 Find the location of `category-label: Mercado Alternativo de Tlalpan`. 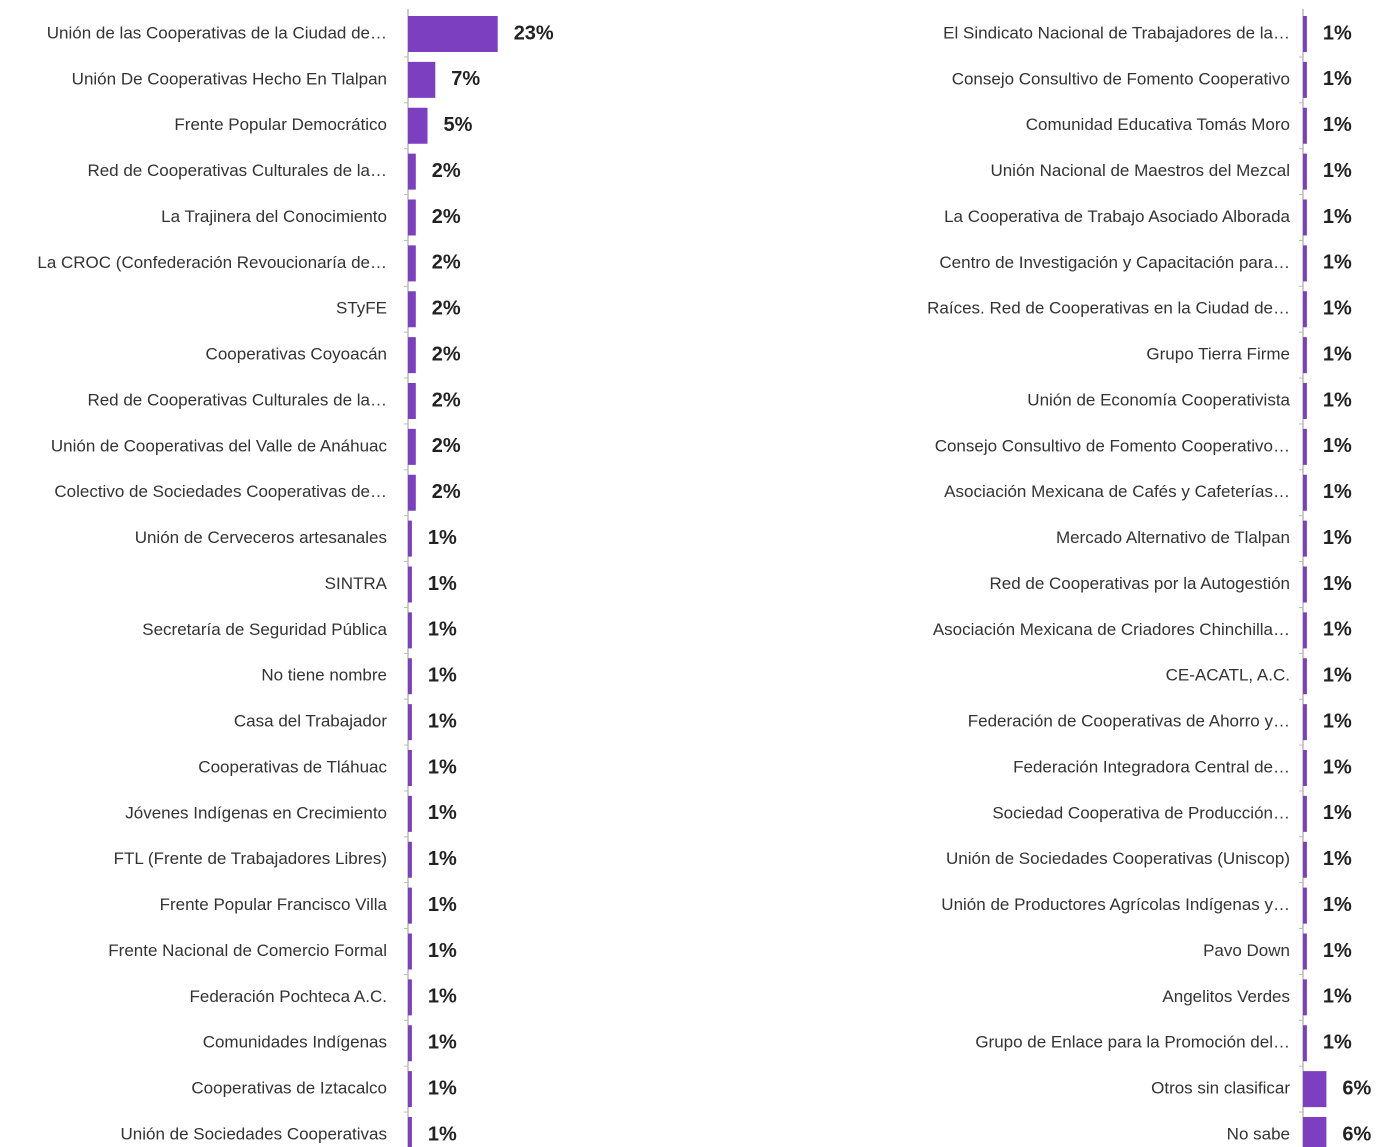

category-label: Mercado Alternativo de Tlalpan is located at coordinates (1173, 537).